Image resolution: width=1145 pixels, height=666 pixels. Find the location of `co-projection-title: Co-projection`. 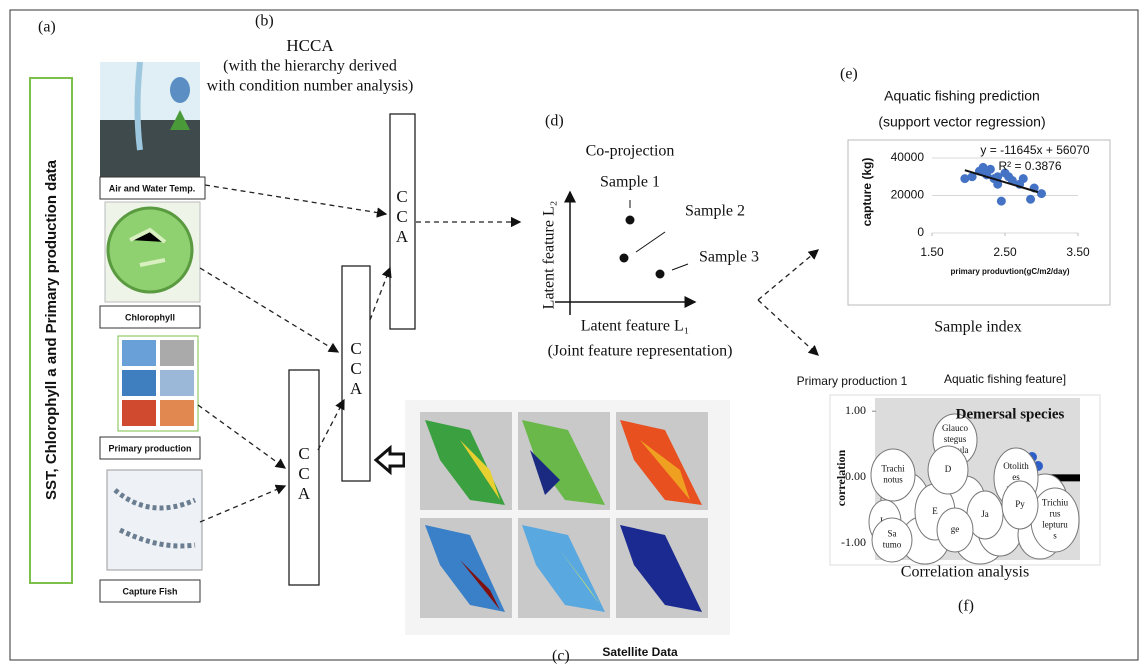

co-projection-title: Co-projection is located at coordinates (630, 151).